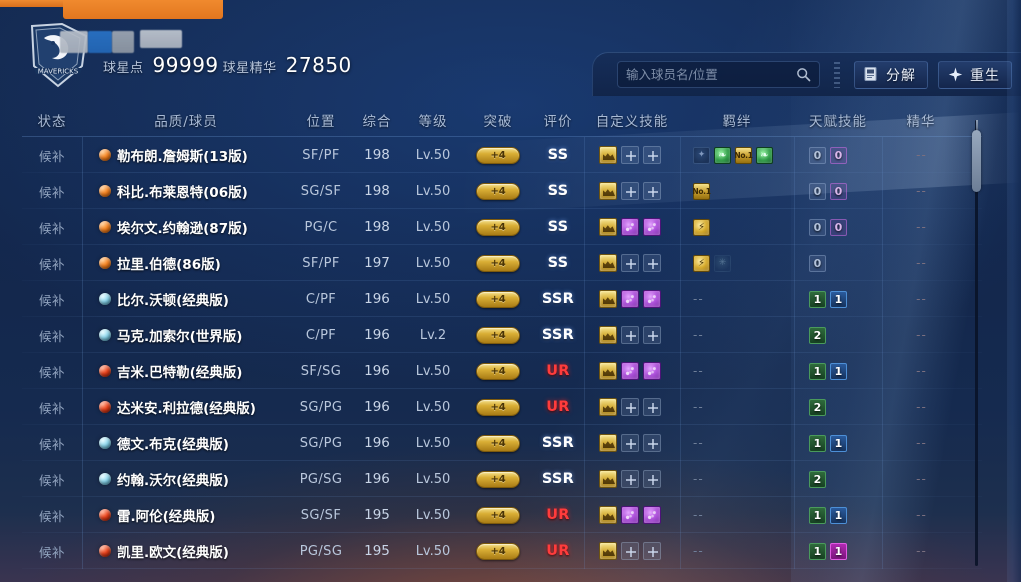 This screenshot has width=1021, height=582. Describe the element at coordinates (803, 74) in the screenshot. I see `search-icon` at that location.